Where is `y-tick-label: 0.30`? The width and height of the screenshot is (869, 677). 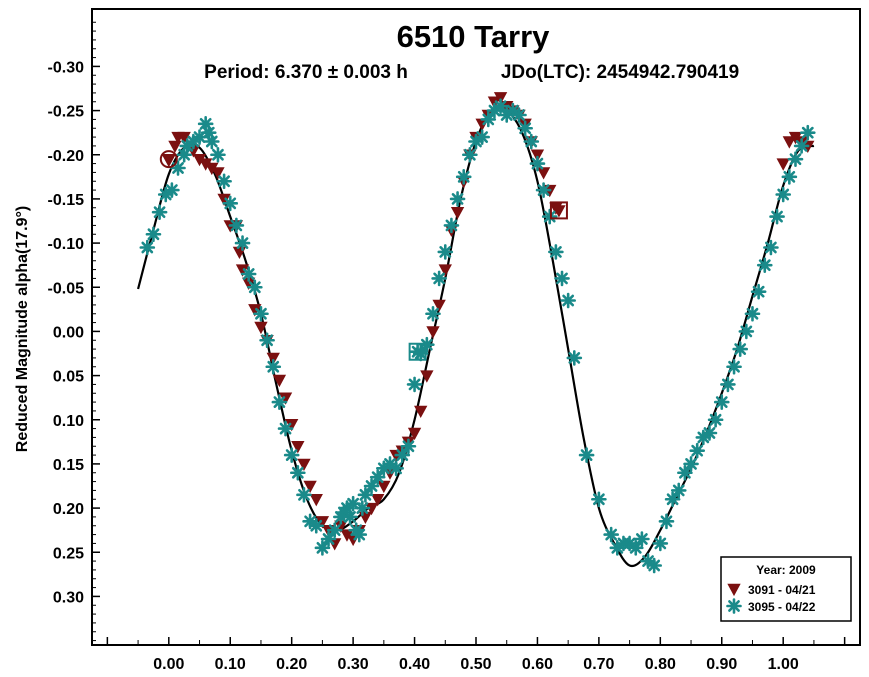 y-tick-label: 0.30 is located at coordinates (68, 597).